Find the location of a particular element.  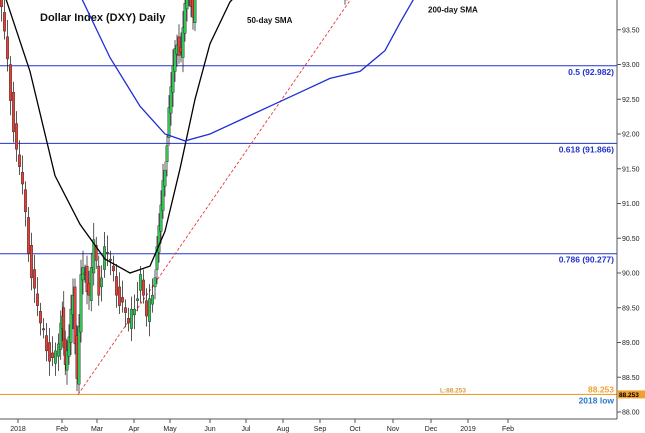

price-tag-label: 88.253 is located at coordinates (629, 395).